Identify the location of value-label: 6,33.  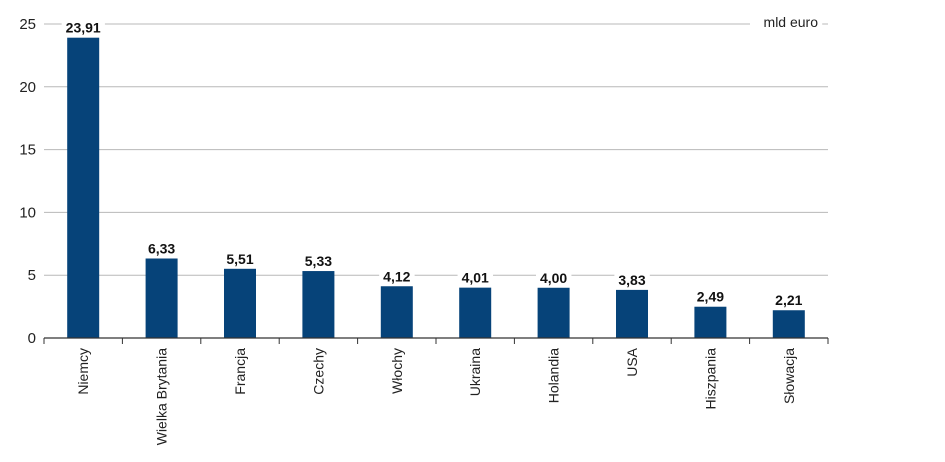
(161, 248).